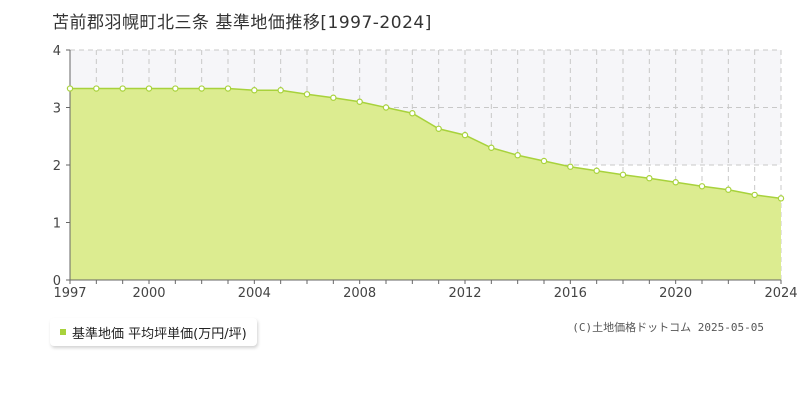 The width and height of the screenshot is (800, 400). Describe the element at coordinates (148, 293) in the screenshot. I see `x-tick-label: 2000` at that location.